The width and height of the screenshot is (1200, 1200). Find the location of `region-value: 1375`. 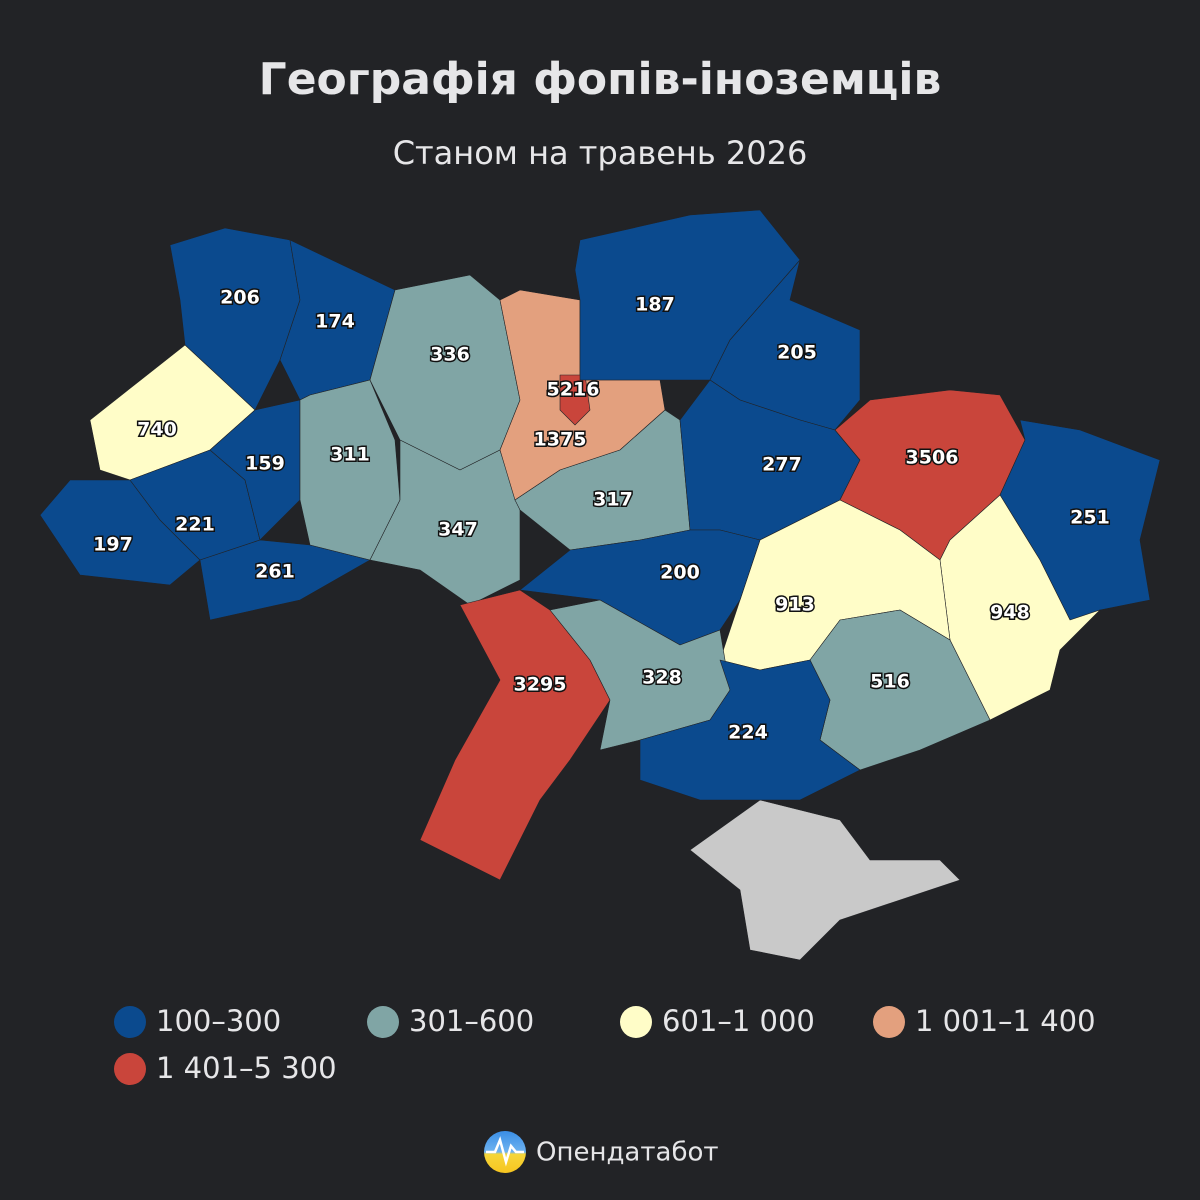

region-value: 1375 is located at coordinates (560, 440).